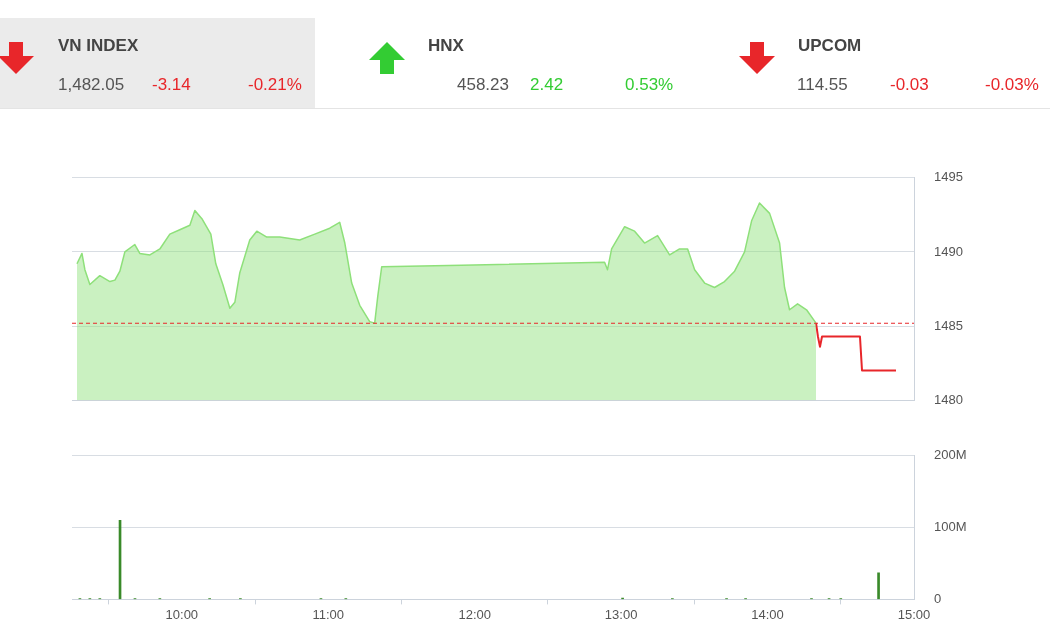 This screenshot has width=1050, height=630. What do you see at coordinates (1012, 85) in the screenshot?
I see `data-label: -0.03%` at bounding box center [1012, 85].